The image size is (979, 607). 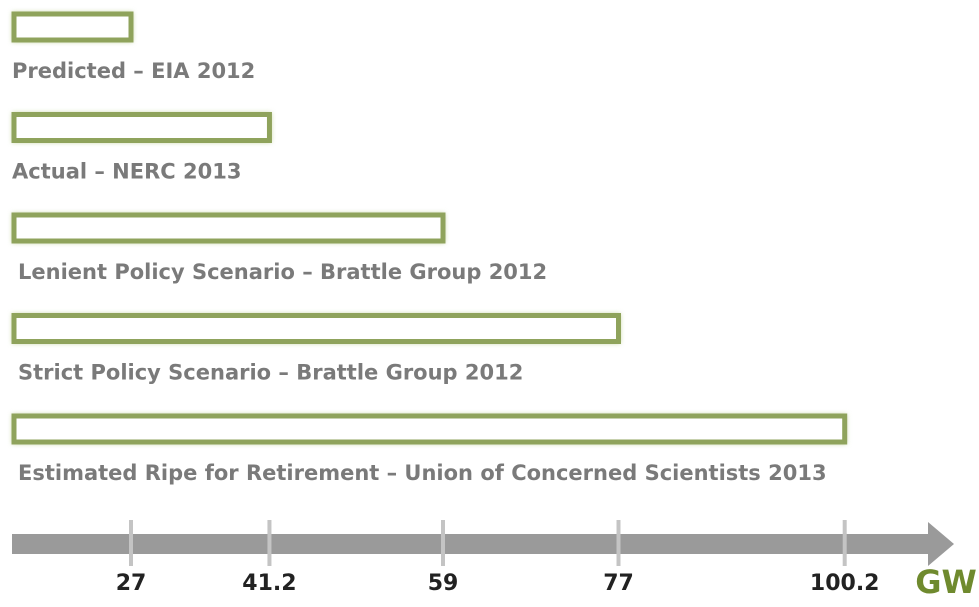 I want to click on axis-bar, so click(x=471, y=544).